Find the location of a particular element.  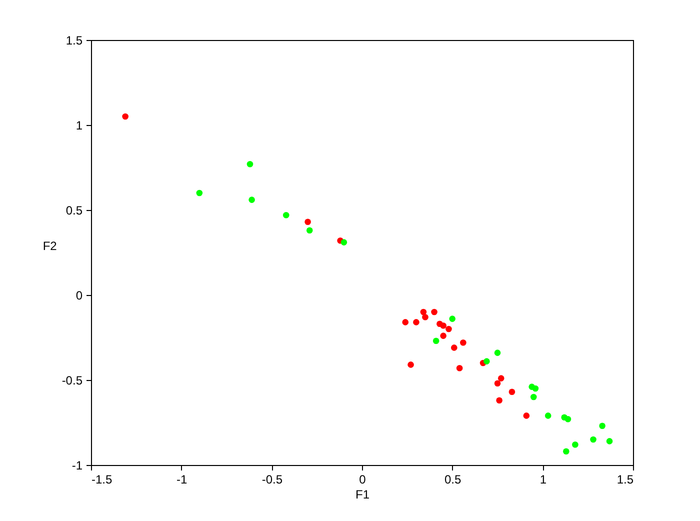

y-tick-label: 0 is located at coordinates (79, 295).